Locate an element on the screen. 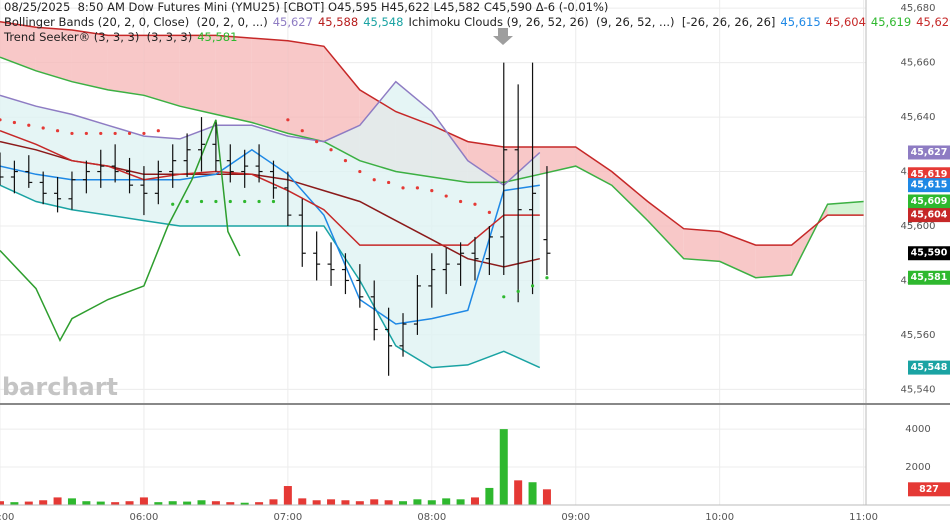 This screenshot has width=950, height=528. price-marker-label: 45,590 is located at coordinates (929, 253).